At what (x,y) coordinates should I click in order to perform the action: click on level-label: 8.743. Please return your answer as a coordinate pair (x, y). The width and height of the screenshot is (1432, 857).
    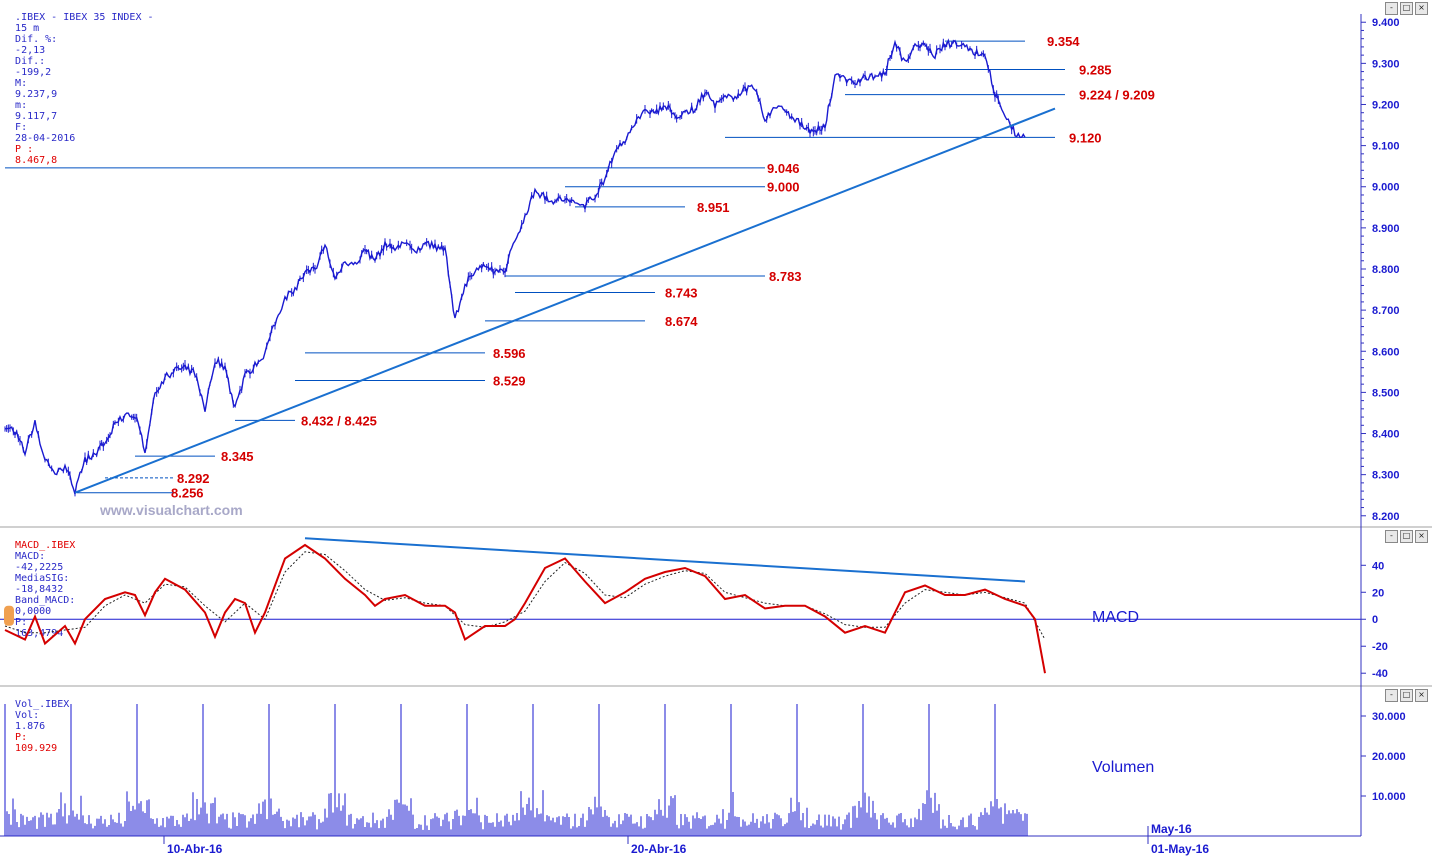
    Looking at the image, I should click on (681, 292).